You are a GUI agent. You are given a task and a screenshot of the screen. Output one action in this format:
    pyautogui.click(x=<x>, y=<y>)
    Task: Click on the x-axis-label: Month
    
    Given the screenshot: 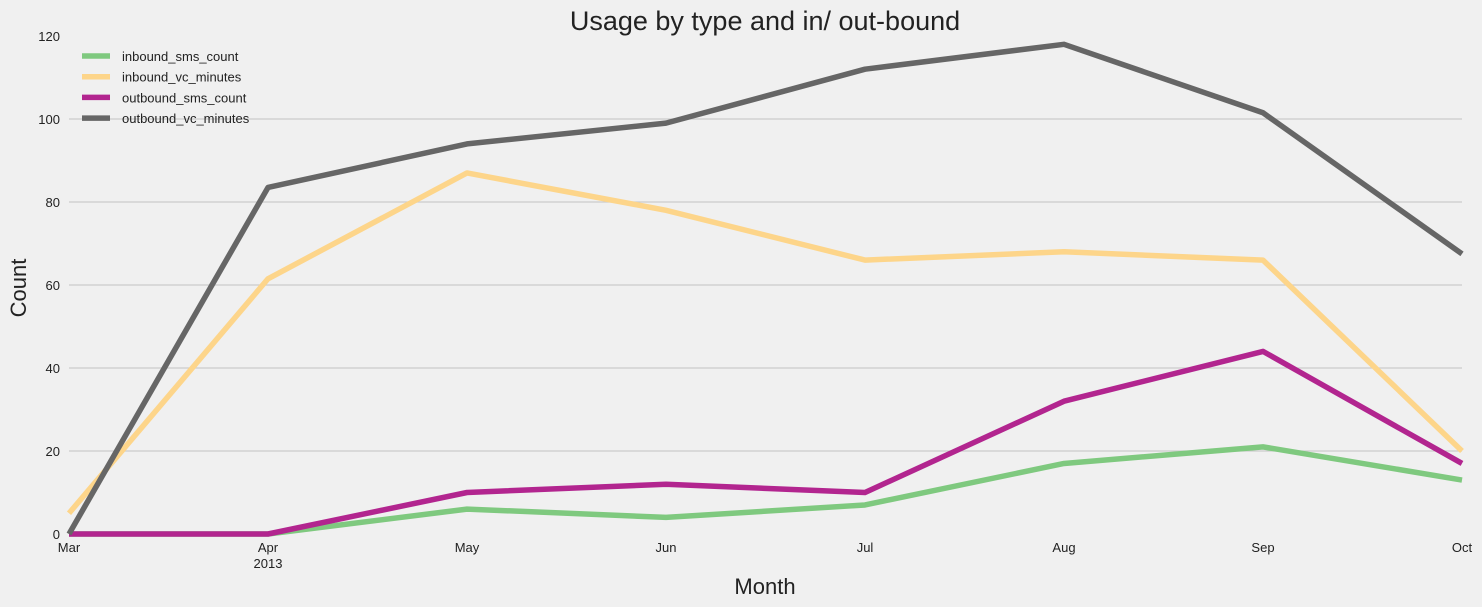 What is the action you would take?
    pyautogui.click(x=764, y=586)
    